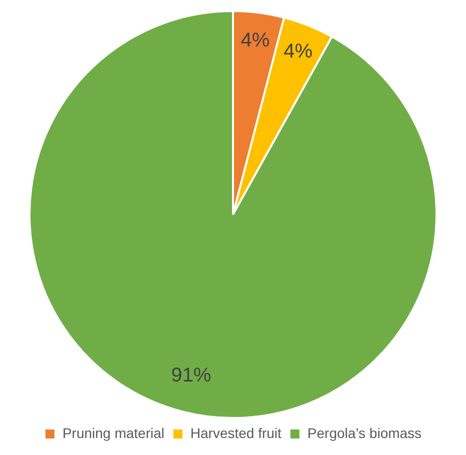 Image resolution: width=466 pixels, height=455 pixels. Describe the element at coordinates (364, 432) in the screenshot. I see `legend-label: Pergola’s biomass` at that location.